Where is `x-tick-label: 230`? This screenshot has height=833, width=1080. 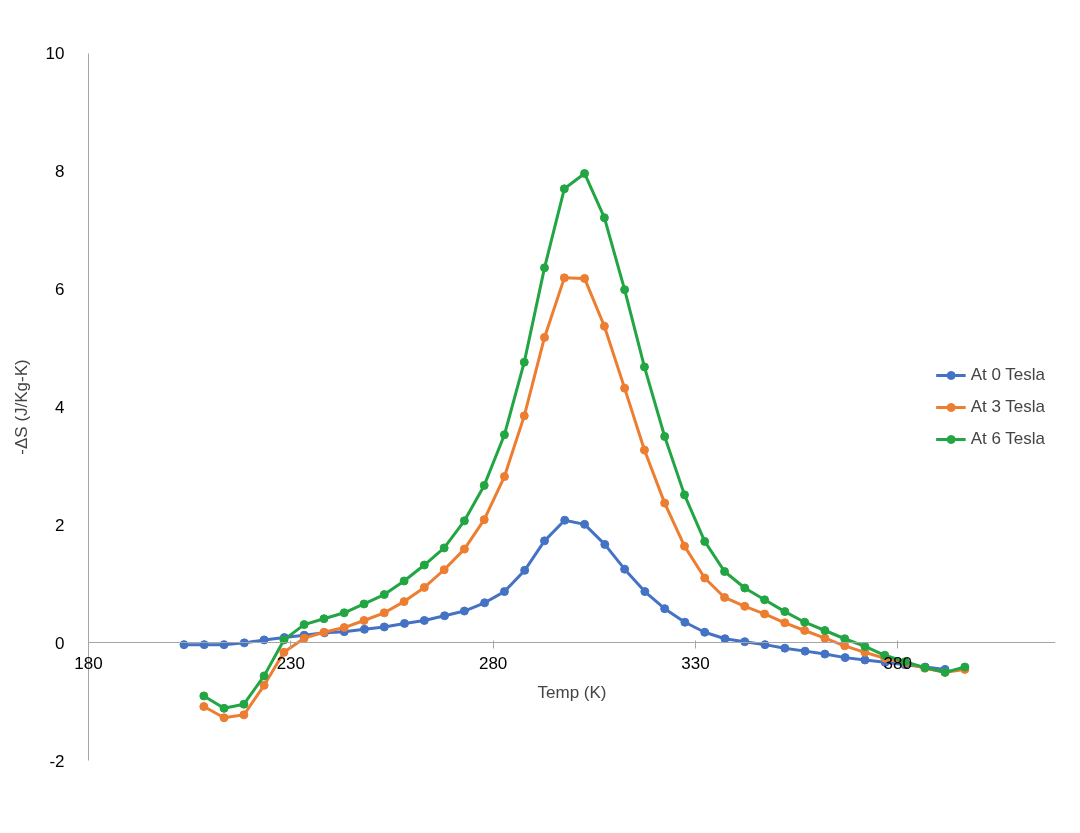
x-tick-label: 230 is located at coordinates (291, 663).